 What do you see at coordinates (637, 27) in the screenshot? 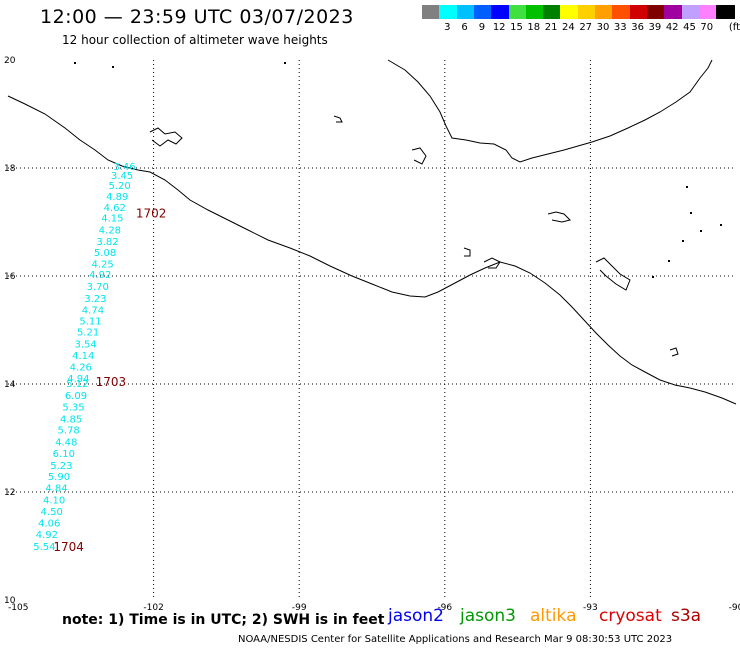
I see `colorbar-label: 36` at bounding box center [637, 27].